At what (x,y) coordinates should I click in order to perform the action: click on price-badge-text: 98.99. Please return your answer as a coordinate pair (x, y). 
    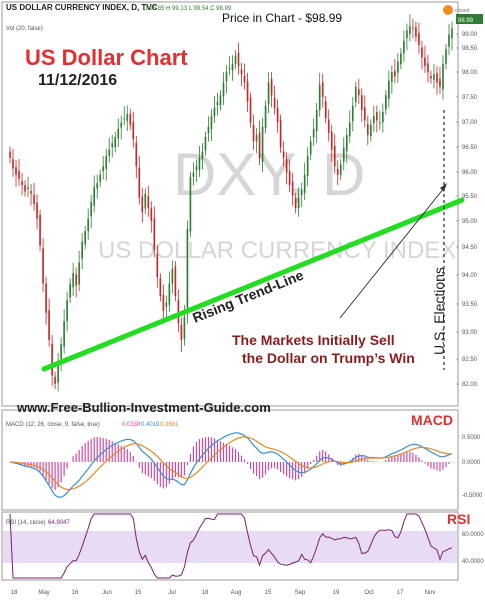
    Looking at the image, I should click on (466, 21).